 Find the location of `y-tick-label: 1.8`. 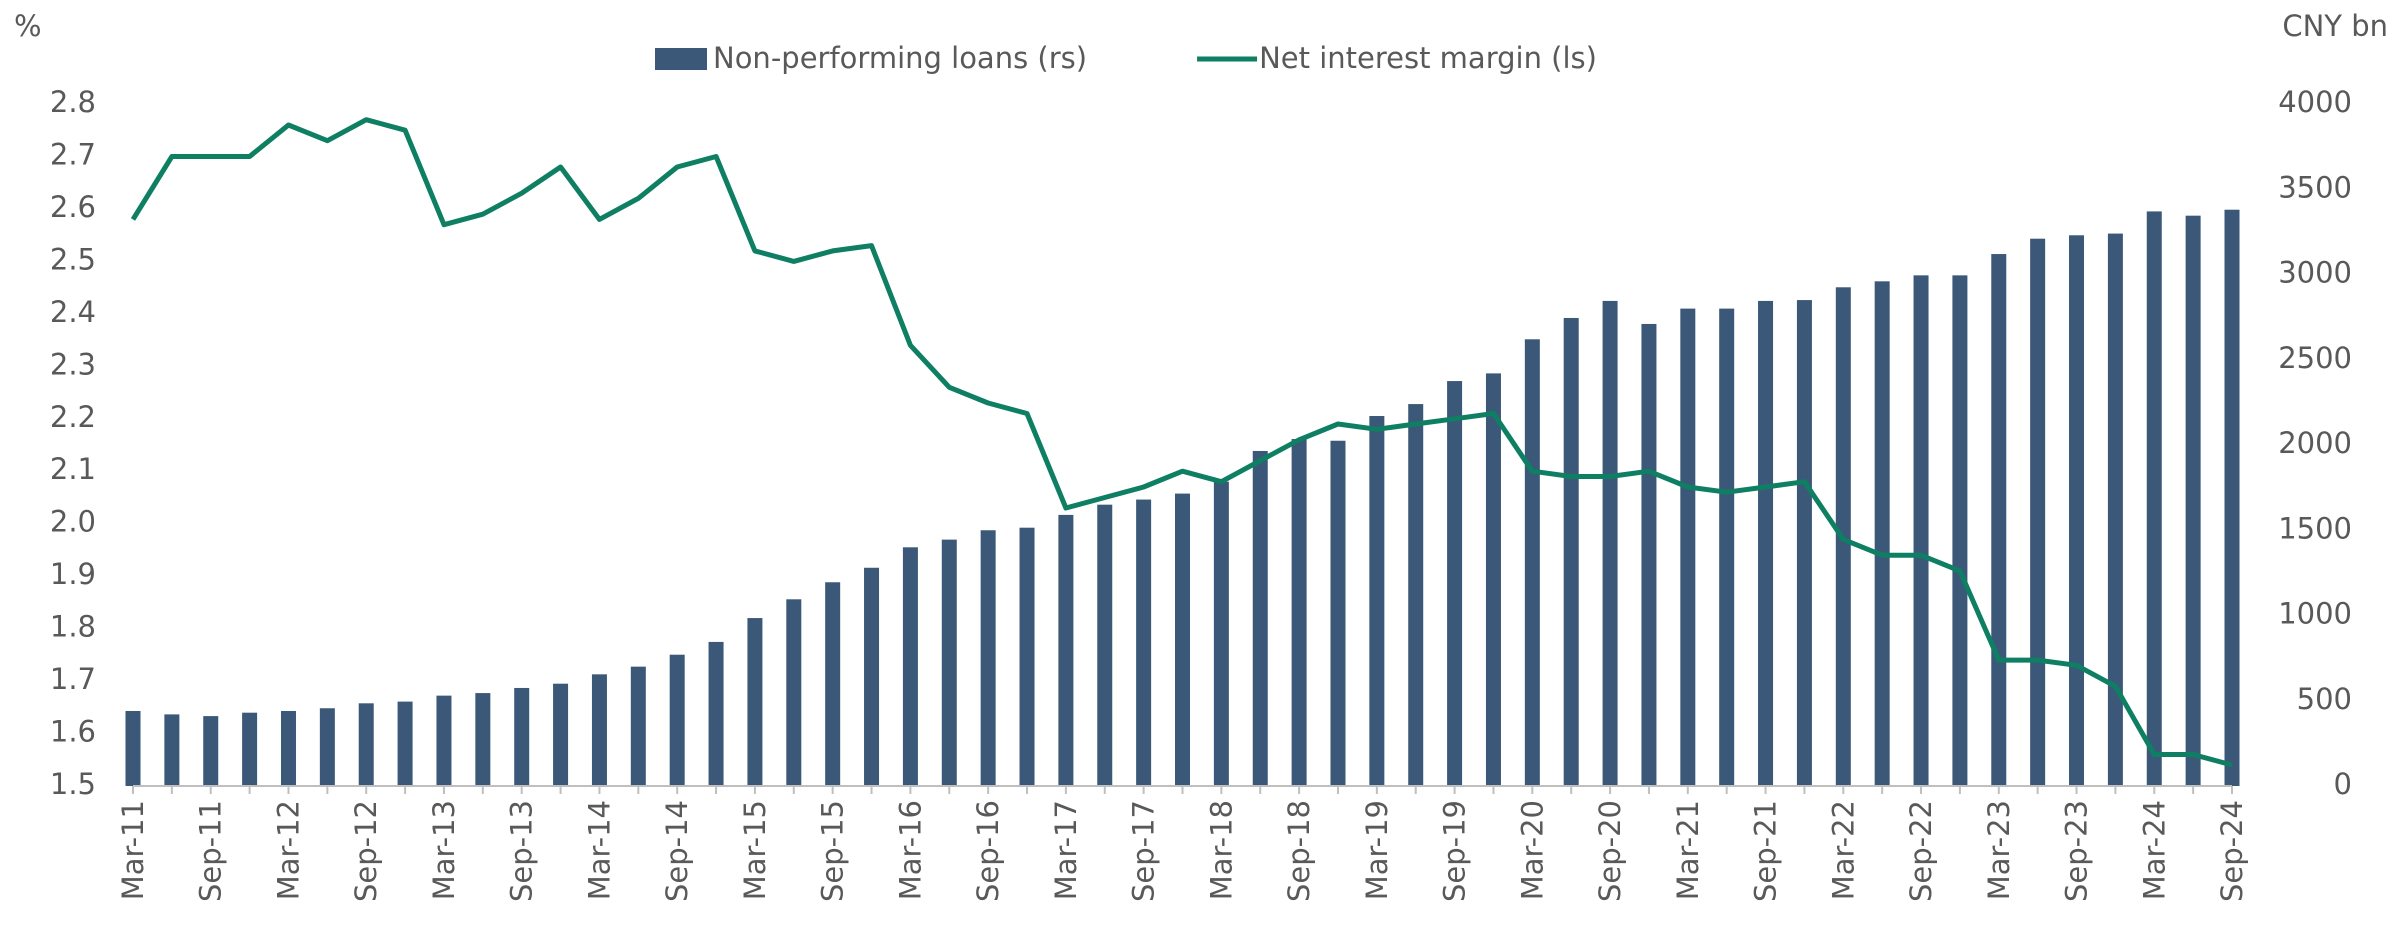

y-tick-label: 1.8 is located at coordinates (73, 627).